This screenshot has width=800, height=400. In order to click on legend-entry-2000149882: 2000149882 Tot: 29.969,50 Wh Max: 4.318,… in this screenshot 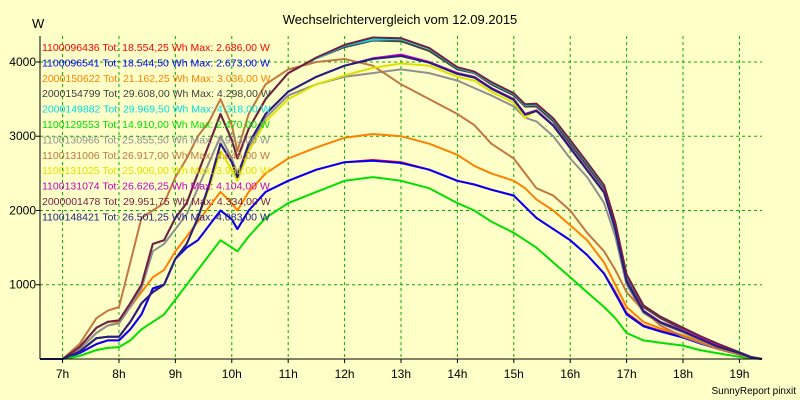, I will do `click(156, 110)`.